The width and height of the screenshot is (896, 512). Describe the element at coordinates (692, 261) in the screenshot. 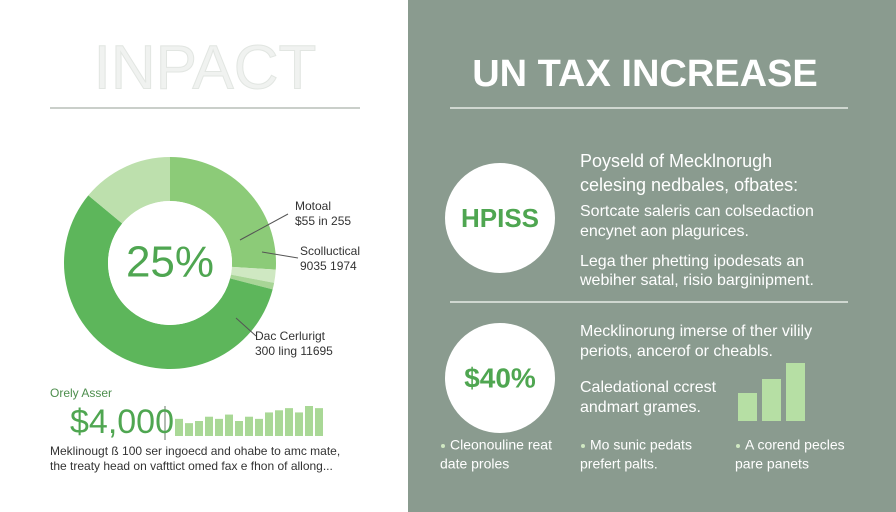

I see `body-text: Lega ther phetting ipodesats an` at that location.